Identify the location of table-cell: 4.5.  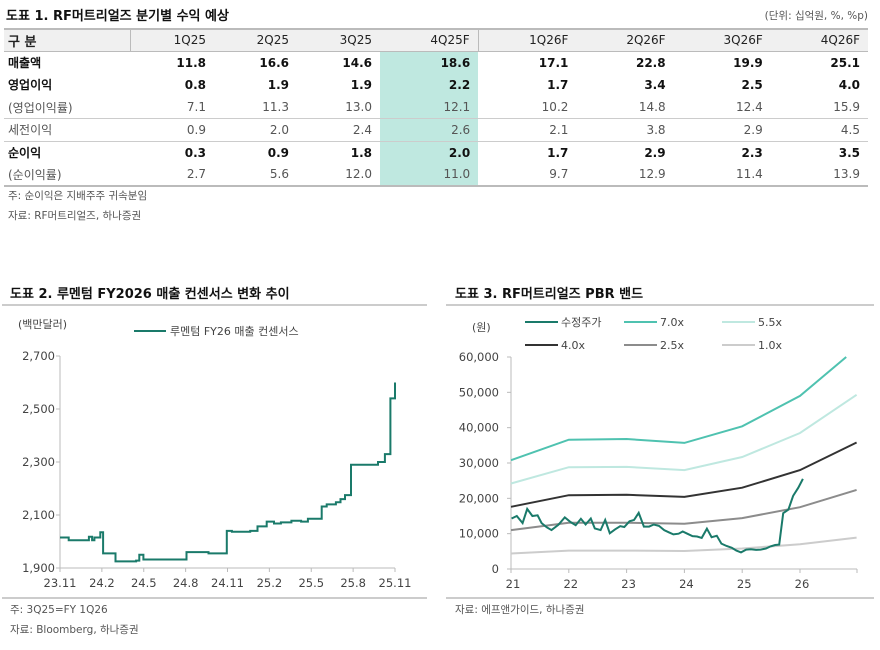
(819, 130).